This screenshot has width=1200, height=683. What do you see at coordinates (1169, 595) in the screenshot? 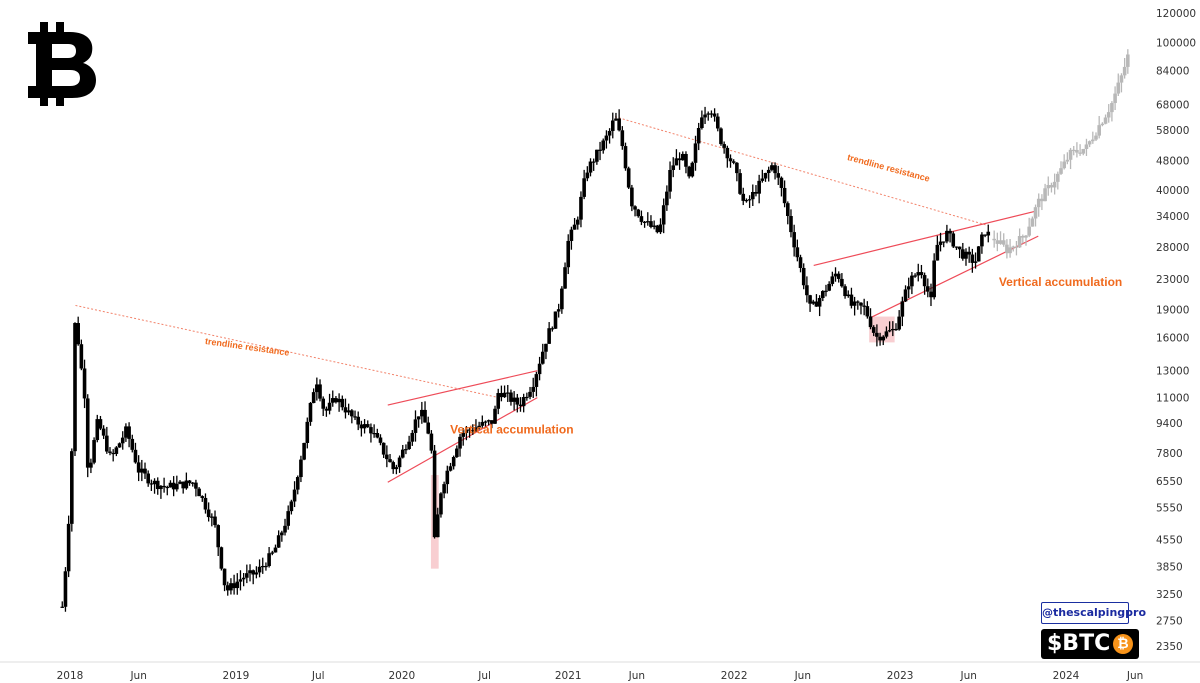
I see `y-tick-label: 3250` at bounding box center [1169, 595].